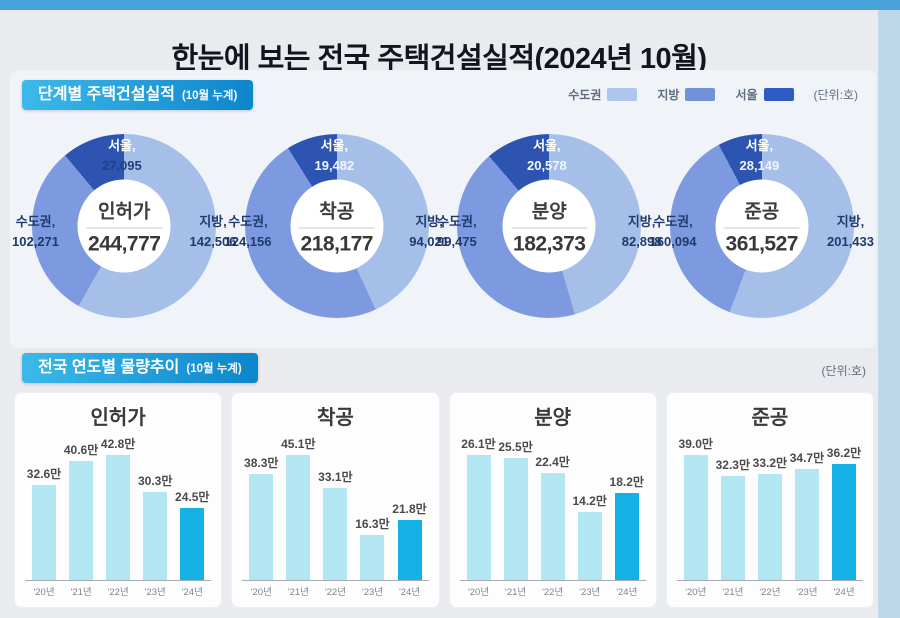  Describe the element at coordinates (622, 94) in the screenshot. I see `legend-swatch-capital` at that location.